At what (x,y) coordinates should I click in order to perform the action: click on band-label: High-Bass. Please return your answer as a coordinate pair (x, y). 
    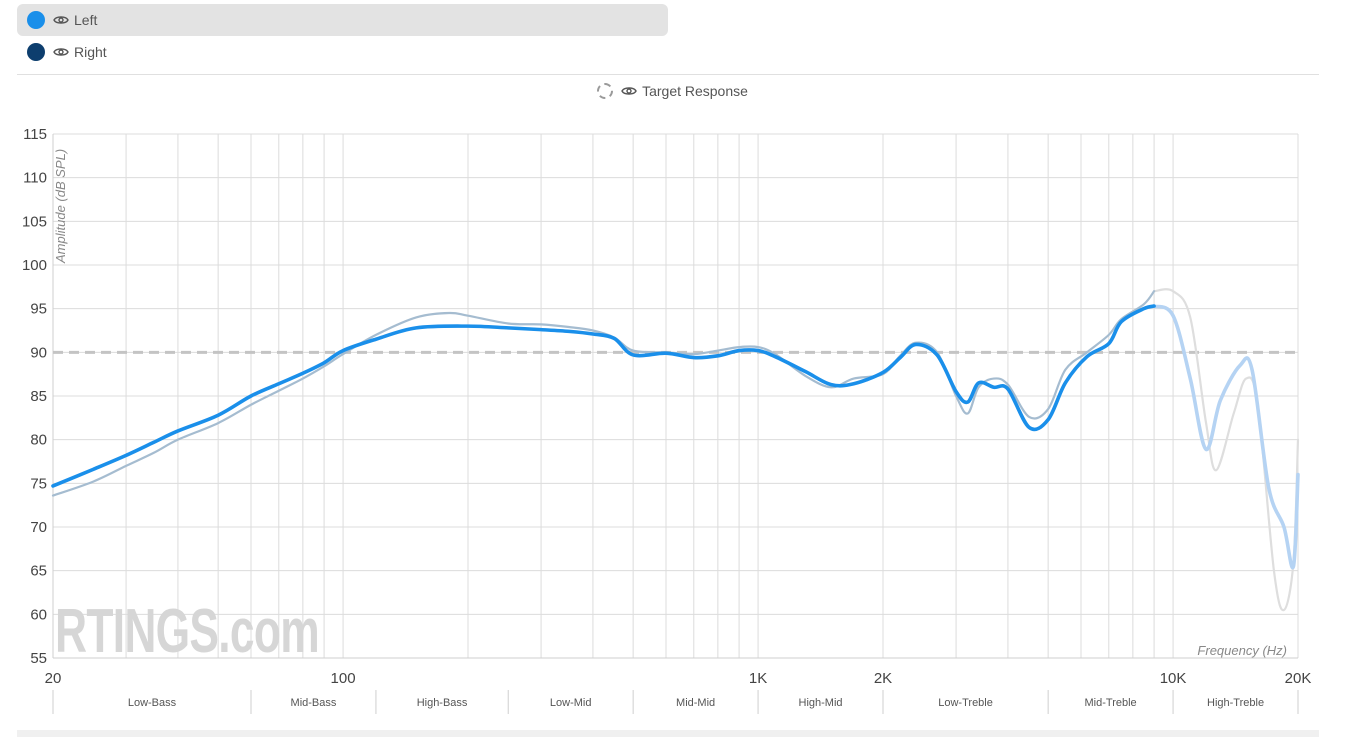
    Looking at the image, I should click on (442, 703).